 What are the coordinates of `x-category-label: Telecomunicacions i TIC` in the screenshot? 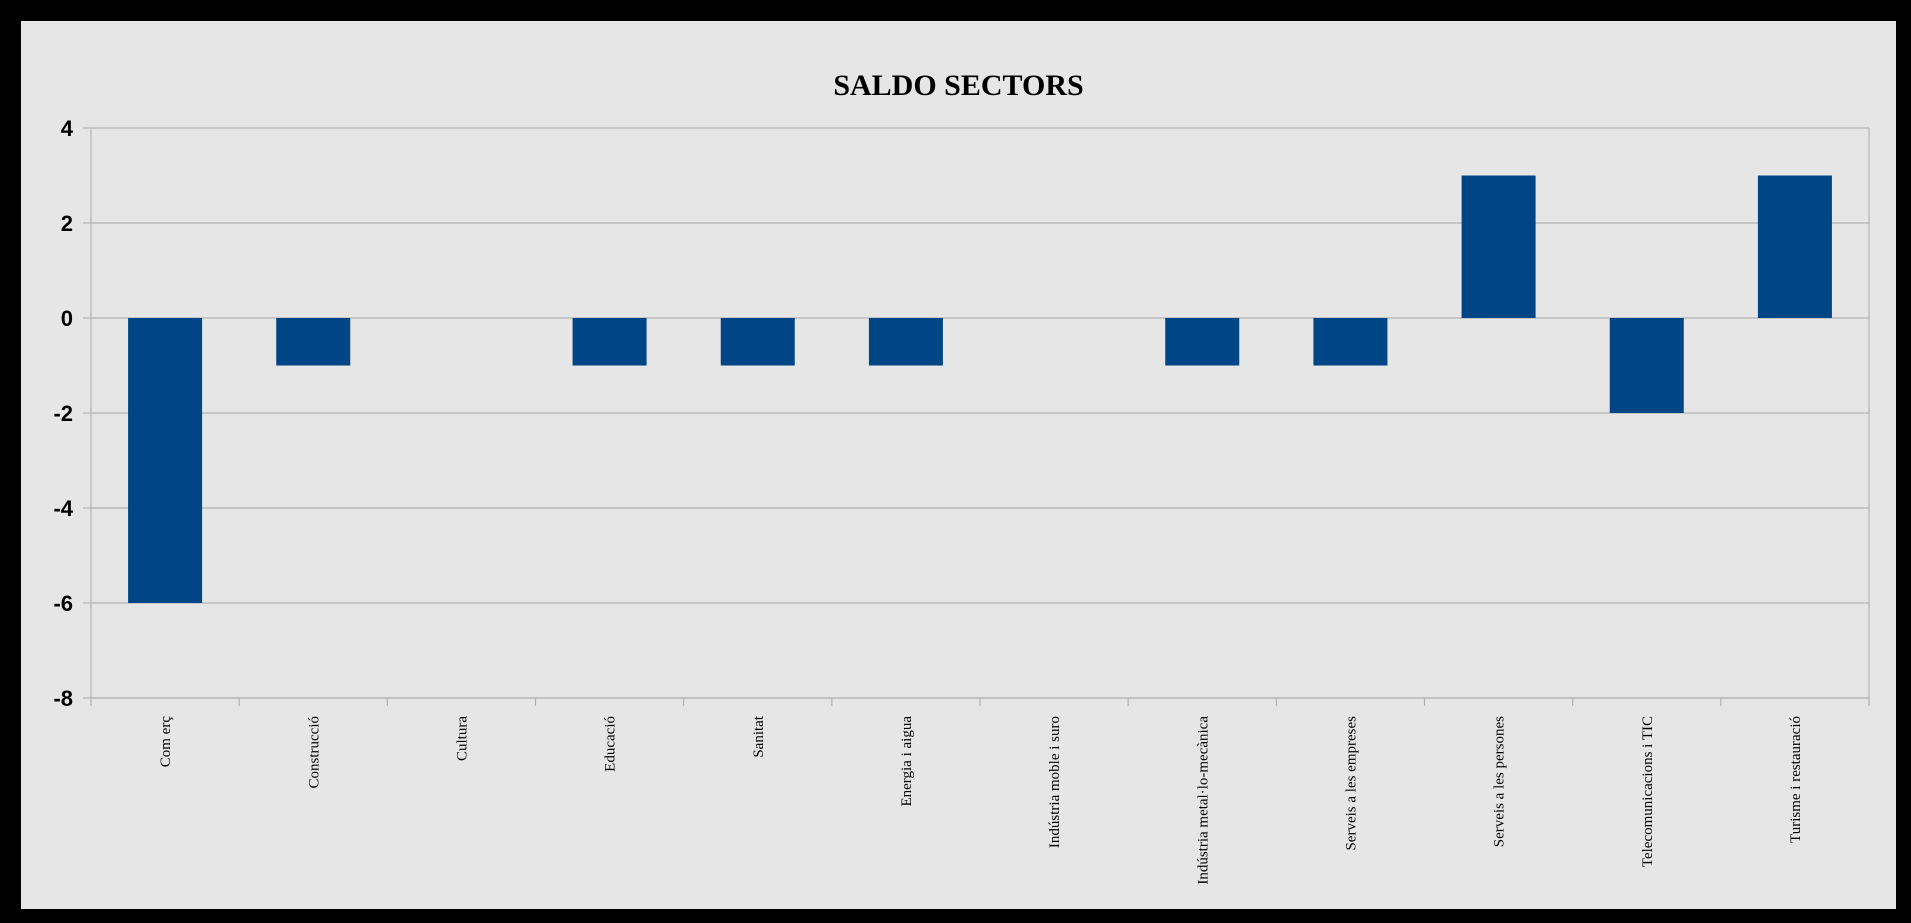 It's located at (1648, 791).